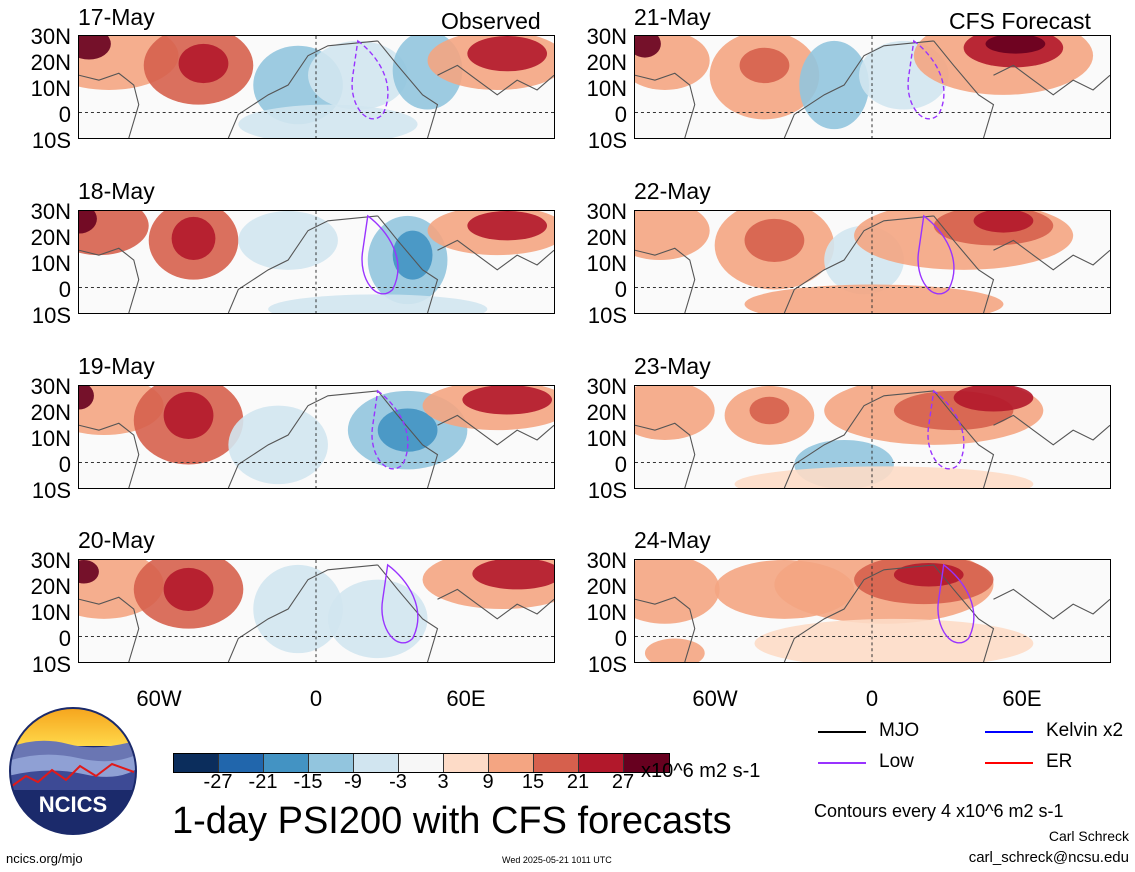 The width and height of the screenshot is (1135, 872). Describe the element at coordinates (73, 771) in the screenshot. I see `ncics-logo: NCICS` at that location.